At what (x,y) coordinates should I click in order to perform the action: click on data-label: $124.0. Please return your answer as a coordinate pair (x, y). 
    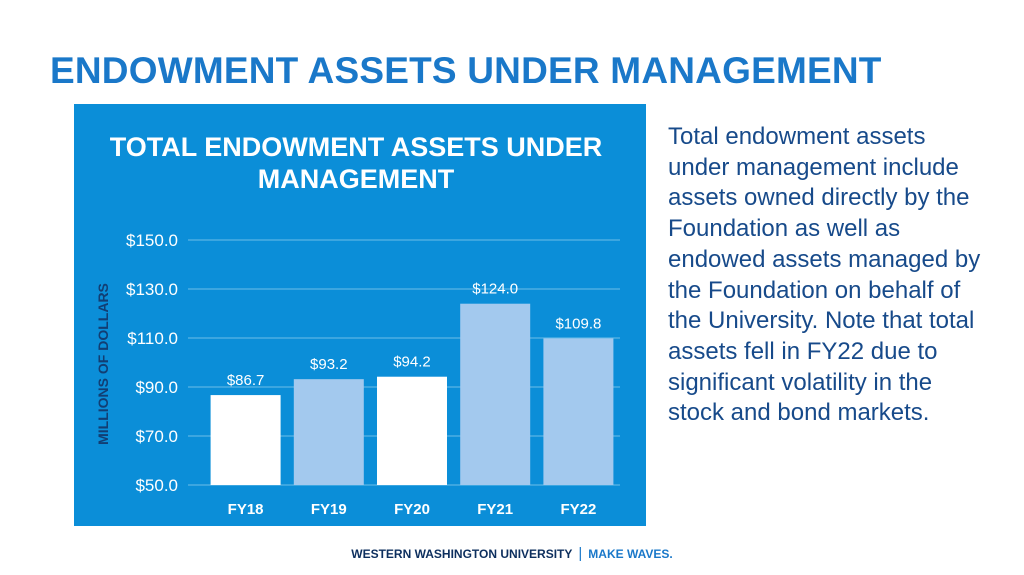
    Looking at the image, I should click on (495, 289).